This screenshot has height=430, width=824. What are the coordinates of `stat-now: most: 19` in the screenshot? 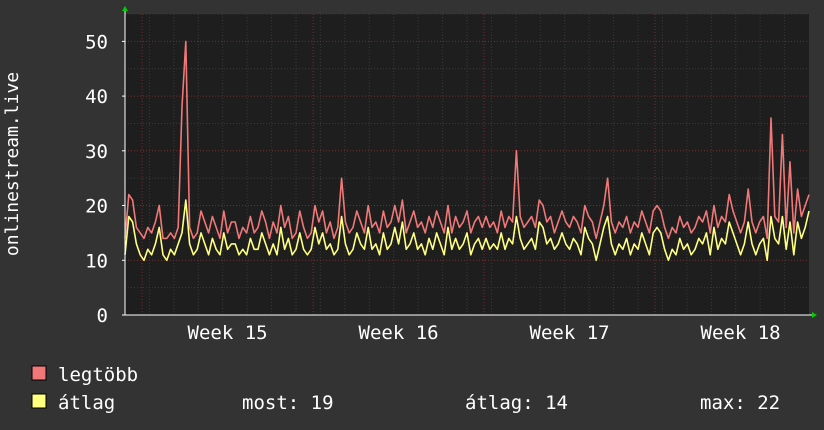 It's located at (288, 403).